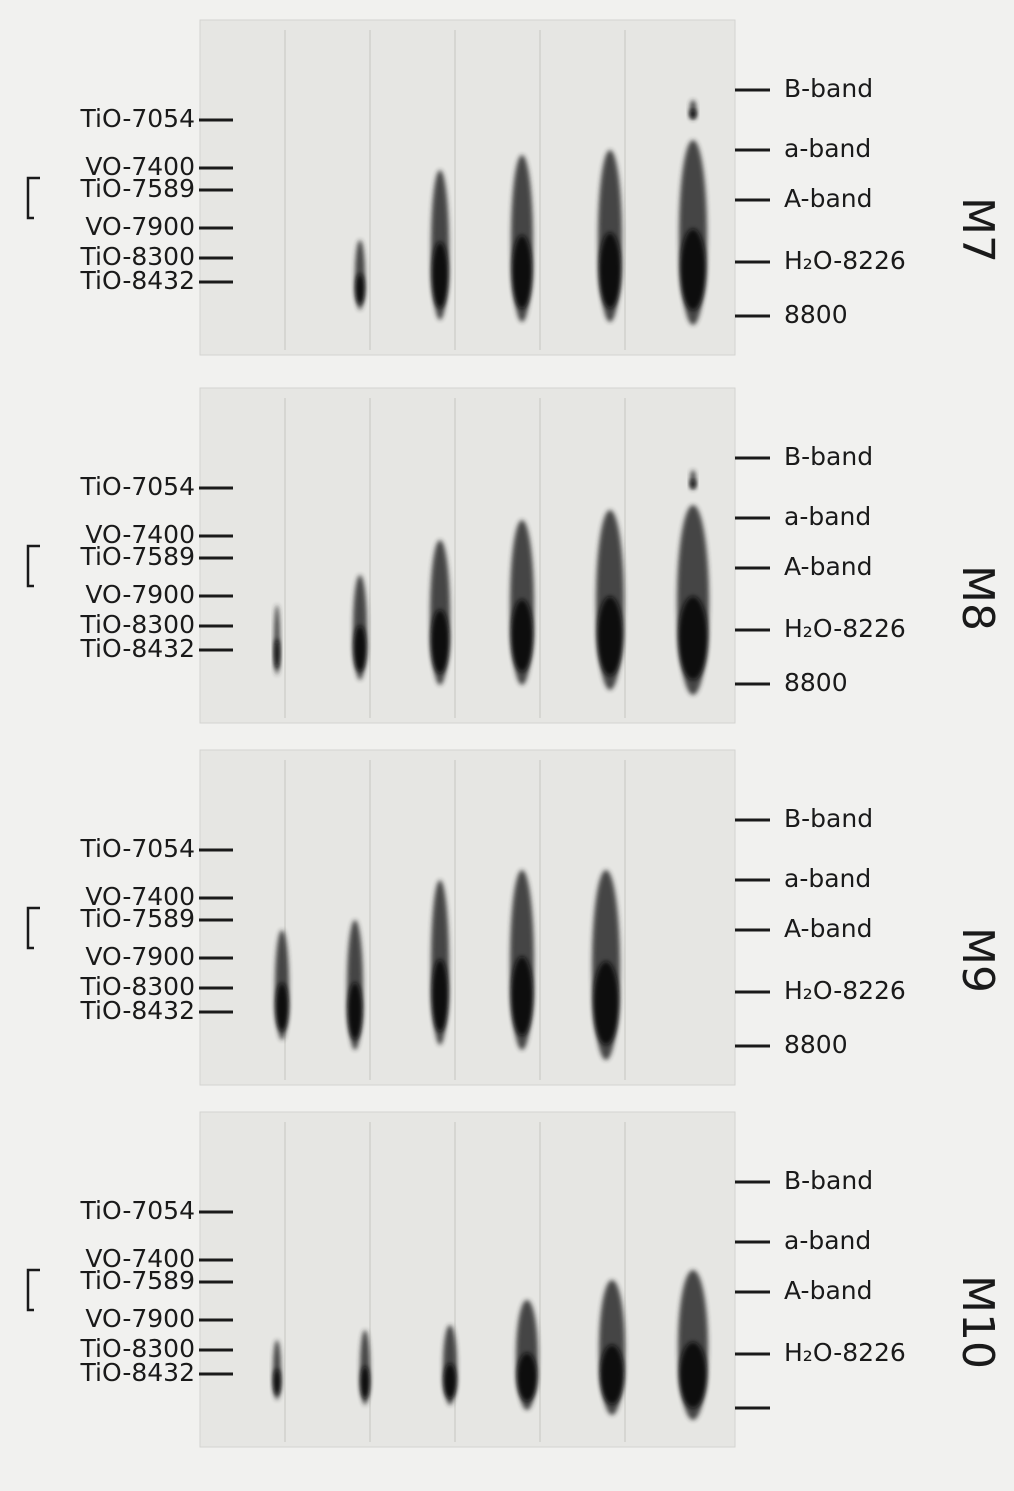 This screenshot has width=1014, height=1491. Describe the element at coordinates (977, 230) in the screenshot. I see `panel-label: M7` at that location.